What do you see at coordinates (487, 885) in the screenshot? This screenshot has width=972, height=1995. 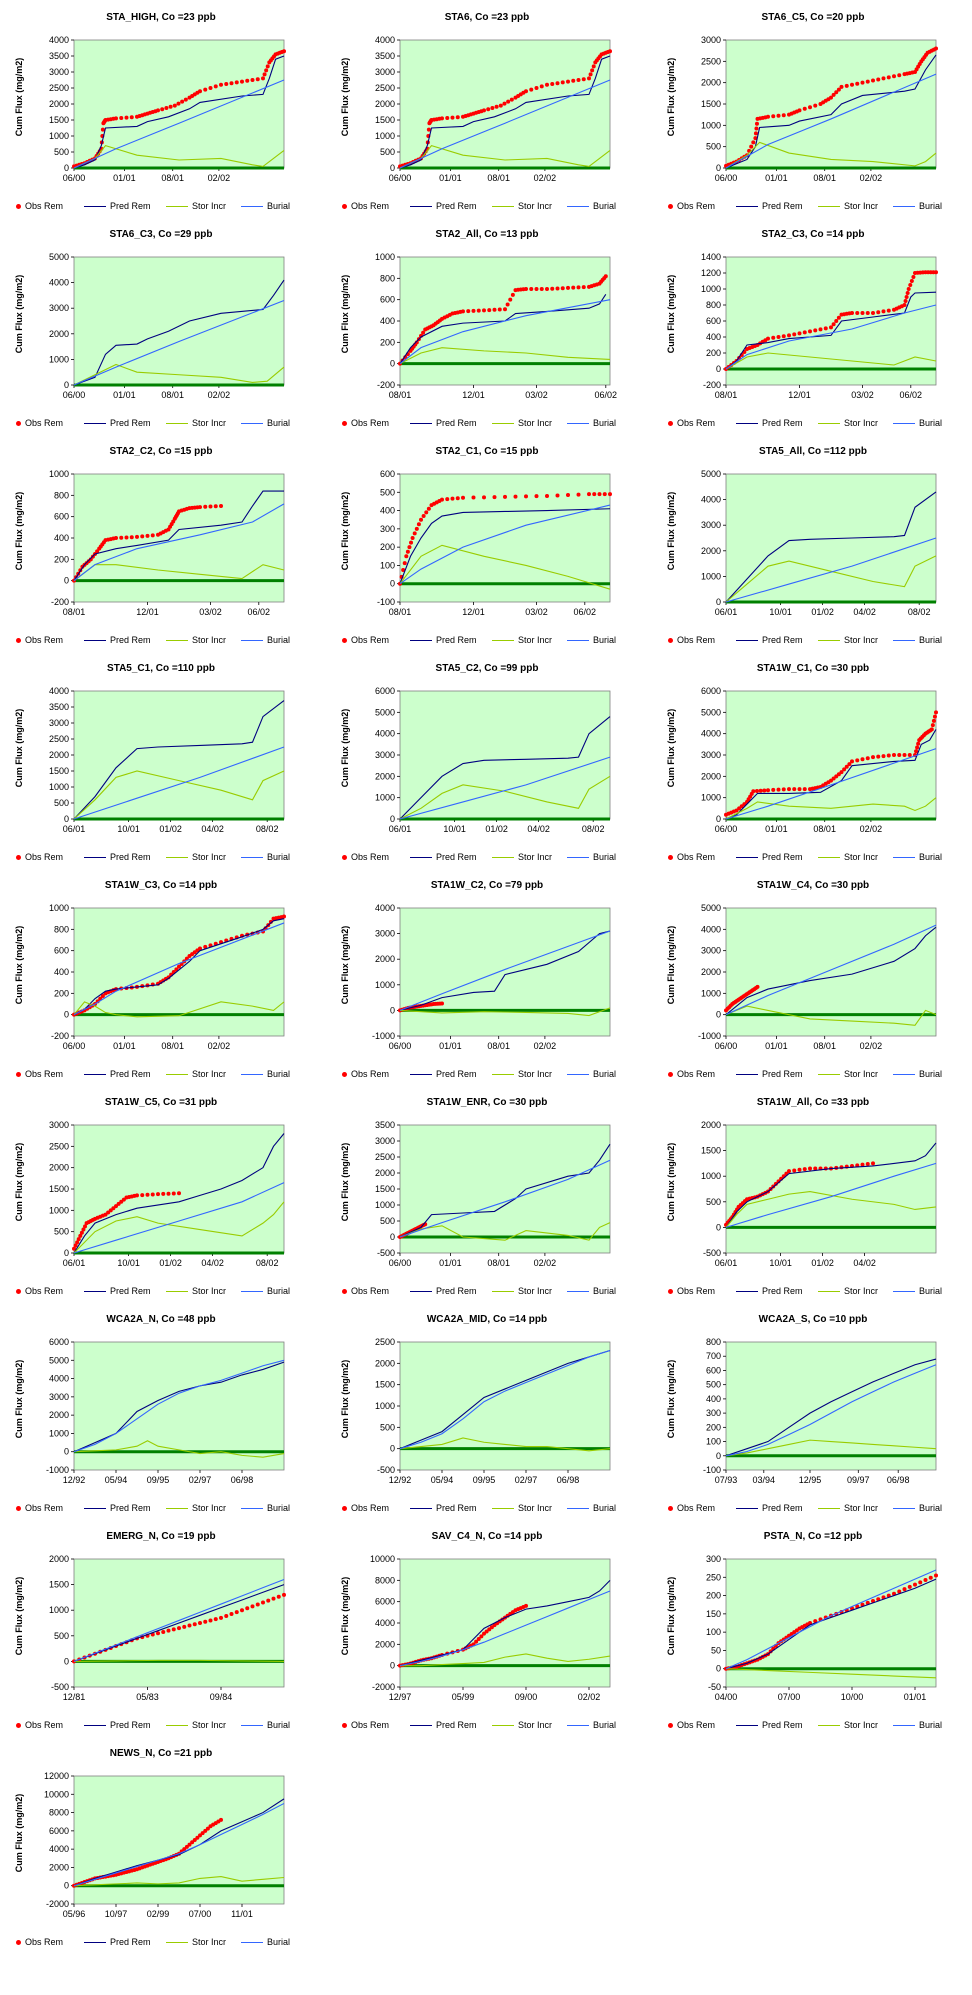 I see `chart-title: STA1W_C2, Co =79 ppb` at bounding box center [487, 885].